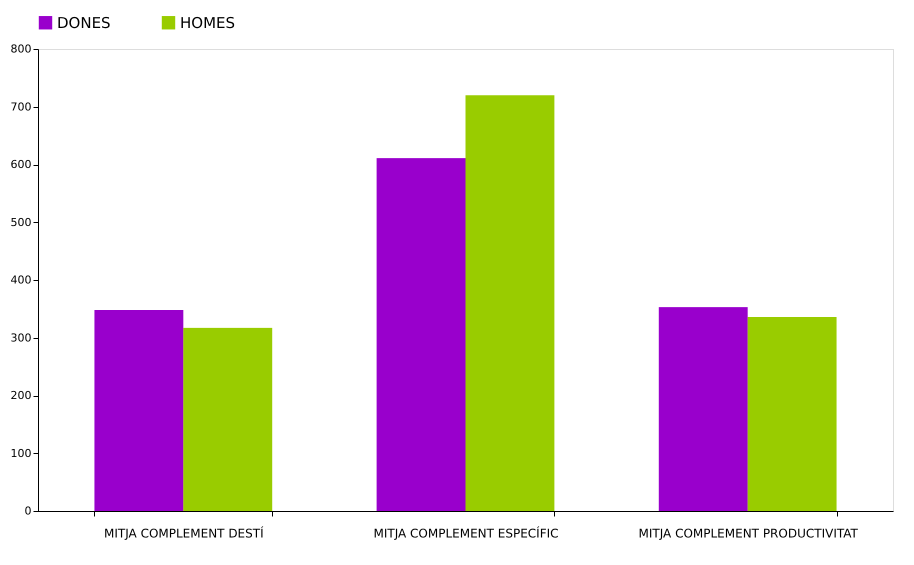  Describe the element at coordinates (208, 23) in the screenshot. I see `legend-label: HOMES` at that location.